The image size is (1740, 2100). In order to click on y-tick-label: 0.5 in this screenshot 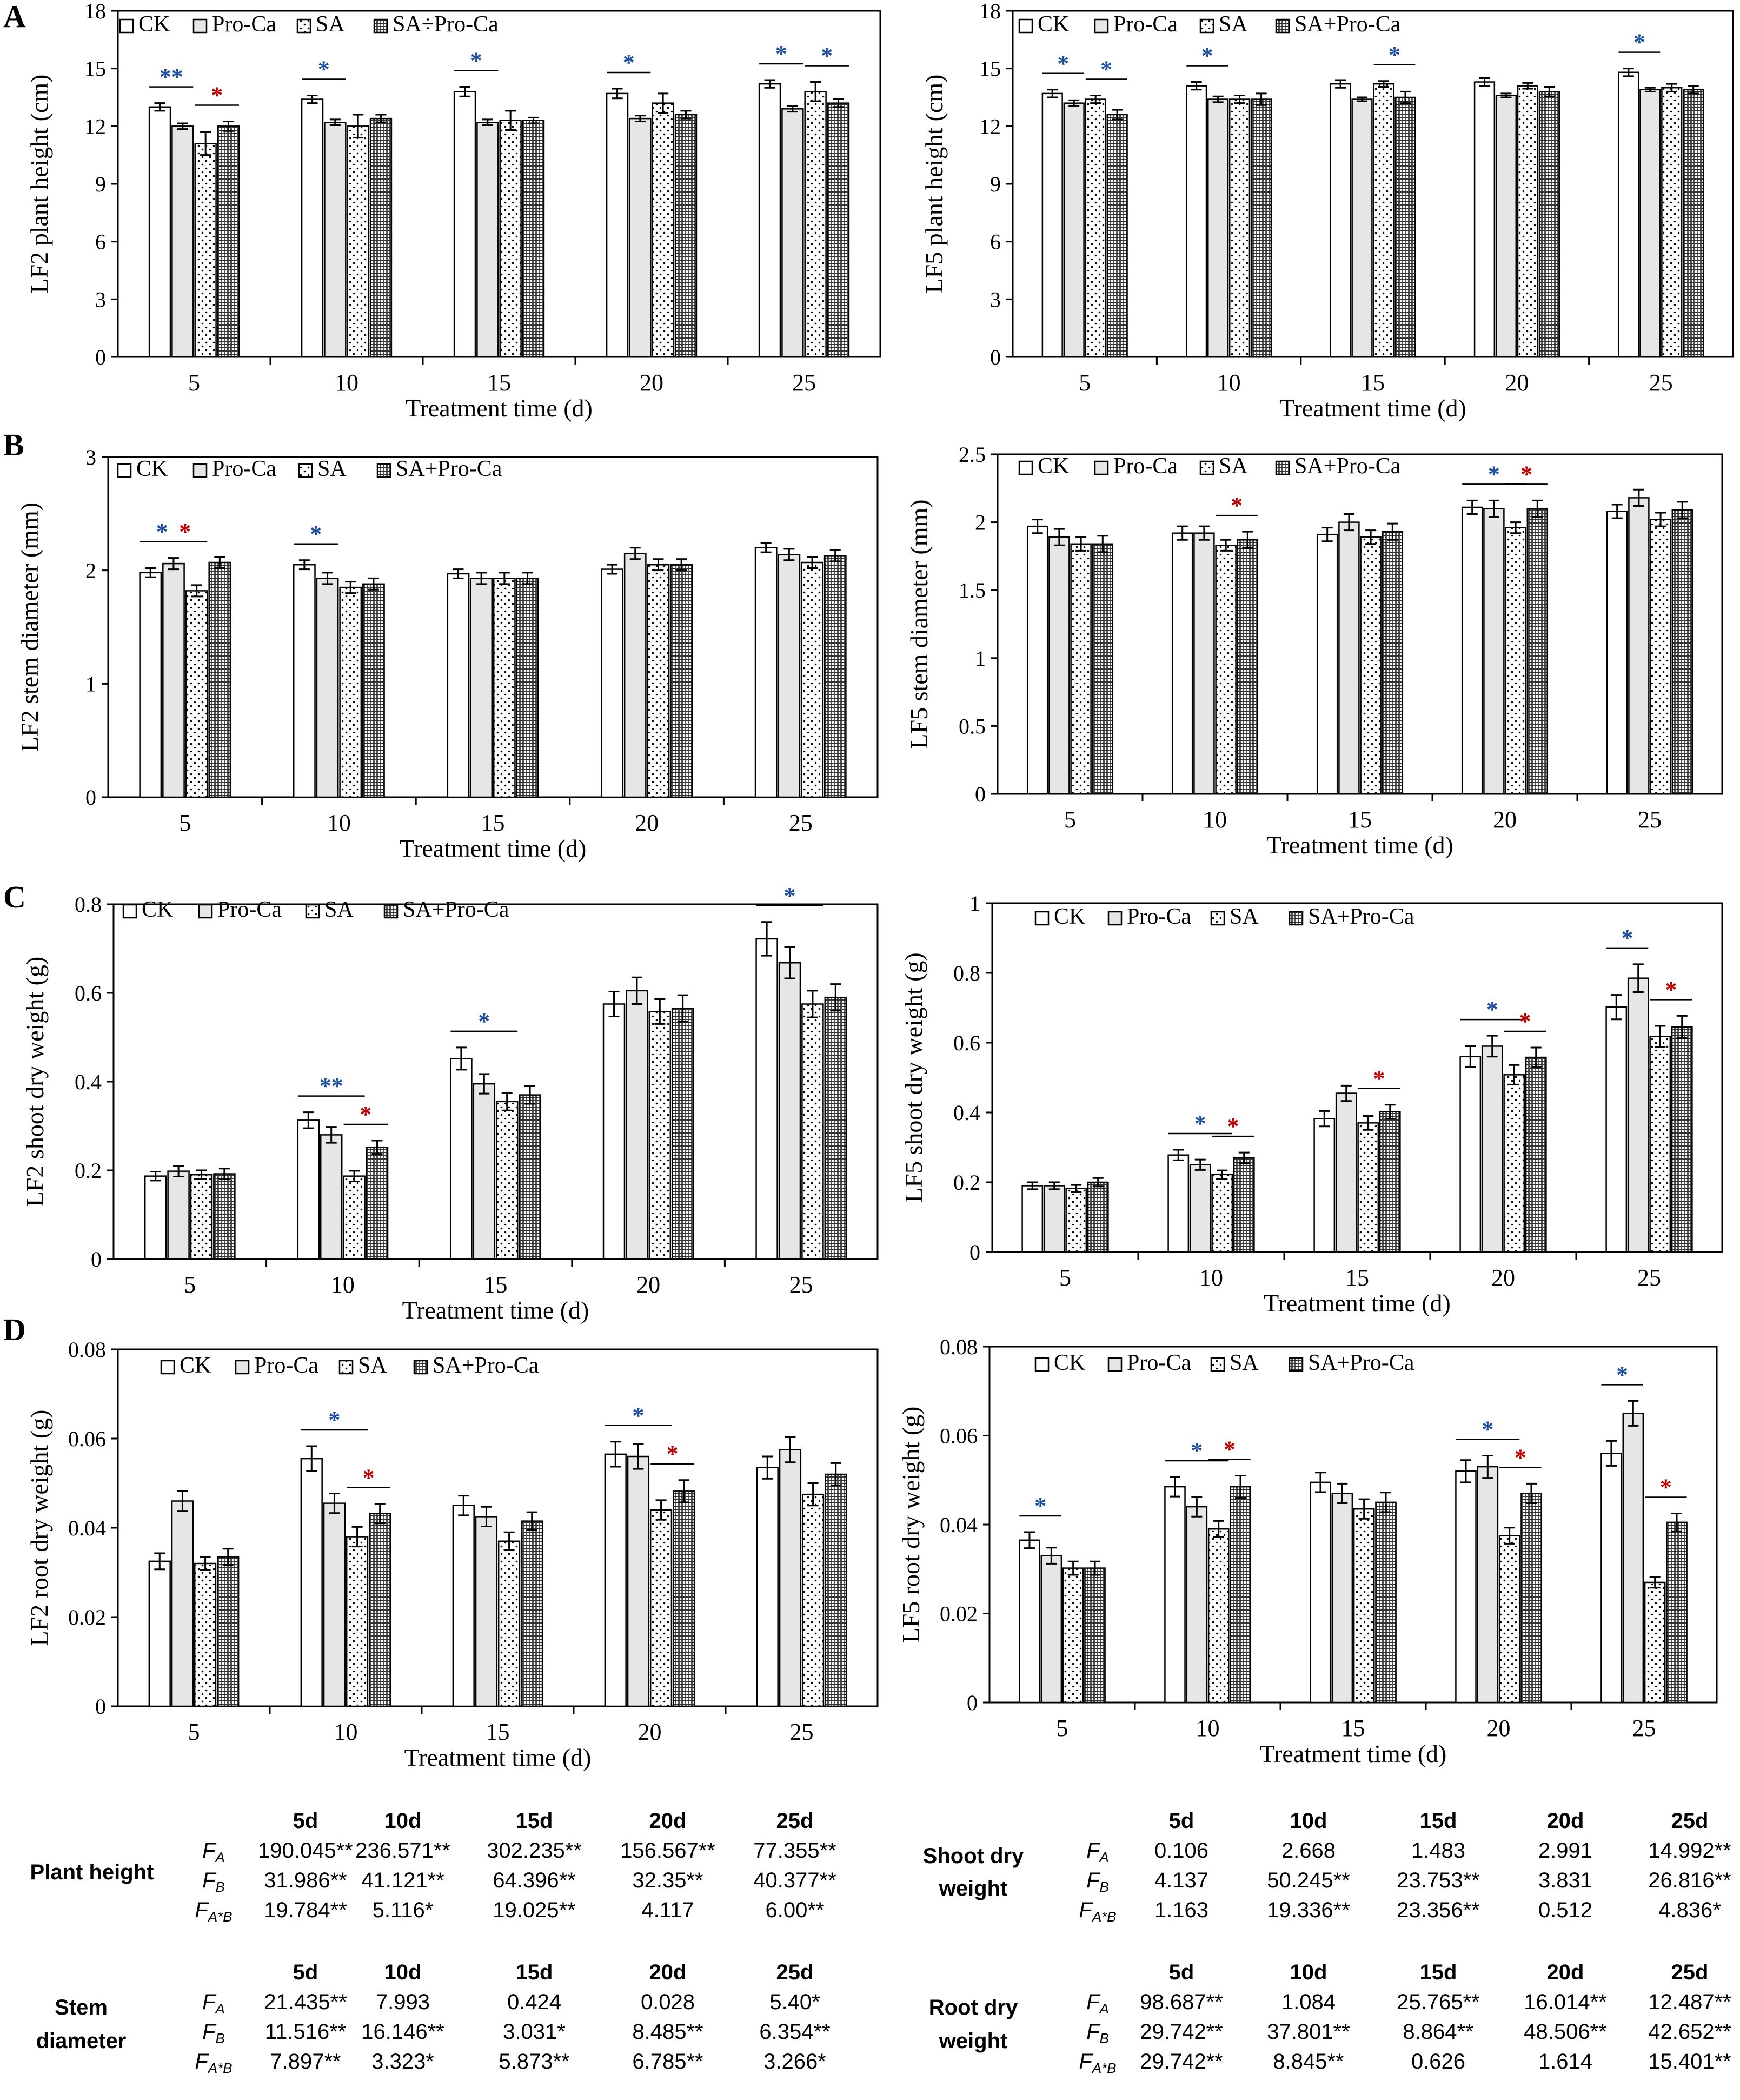, I will do `click(973, 726)`.